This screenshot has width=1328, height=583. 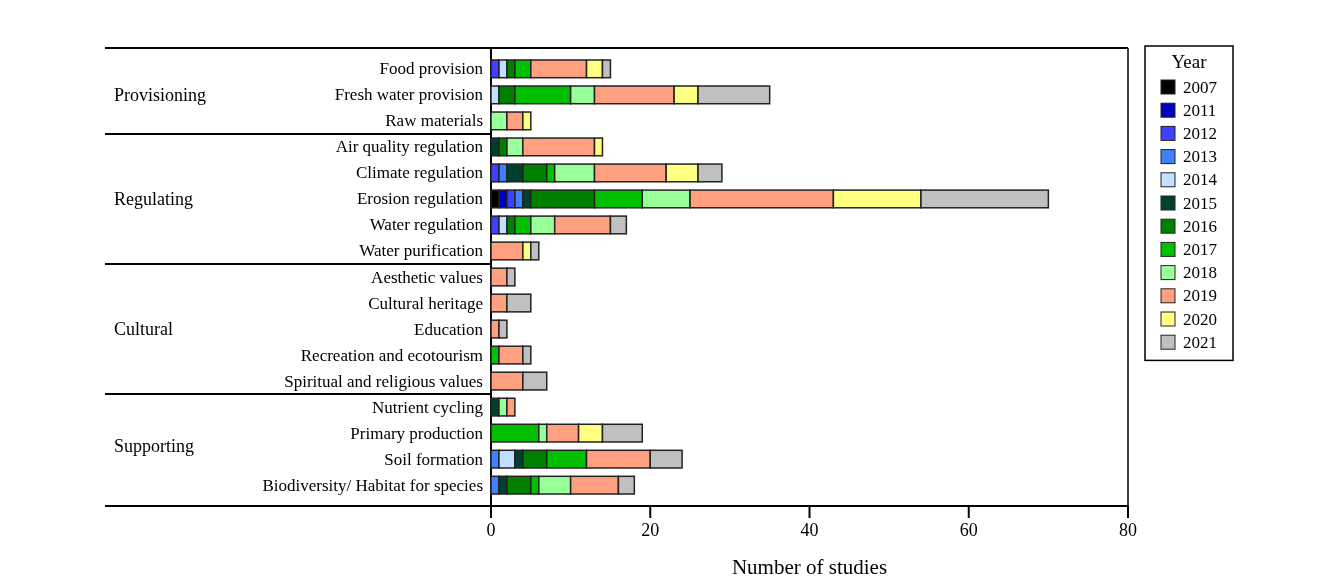 What do you see at coordinates (1200, 133) in the screenshot?
I see `legend-label: 2012` at bounding box center [1200, 133].